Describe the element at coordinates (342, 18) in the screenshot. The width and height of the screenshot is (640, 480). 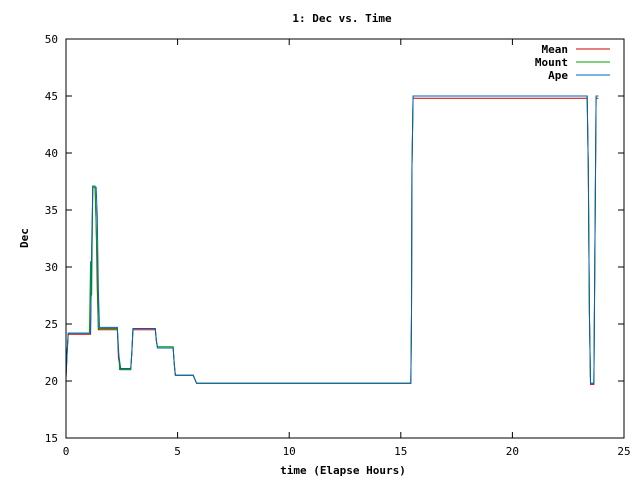
I see `chart-title: 1: Dec vs. Time` at that location.